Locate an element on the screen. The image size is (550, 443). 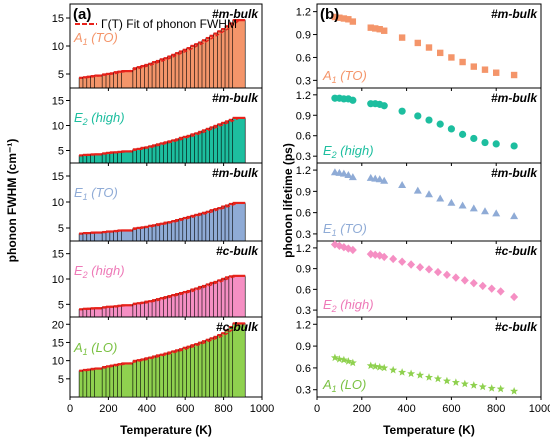
subplot-1: 5 10 15 #m-bulk A1 (TO) is located at coordinates (157, 47).